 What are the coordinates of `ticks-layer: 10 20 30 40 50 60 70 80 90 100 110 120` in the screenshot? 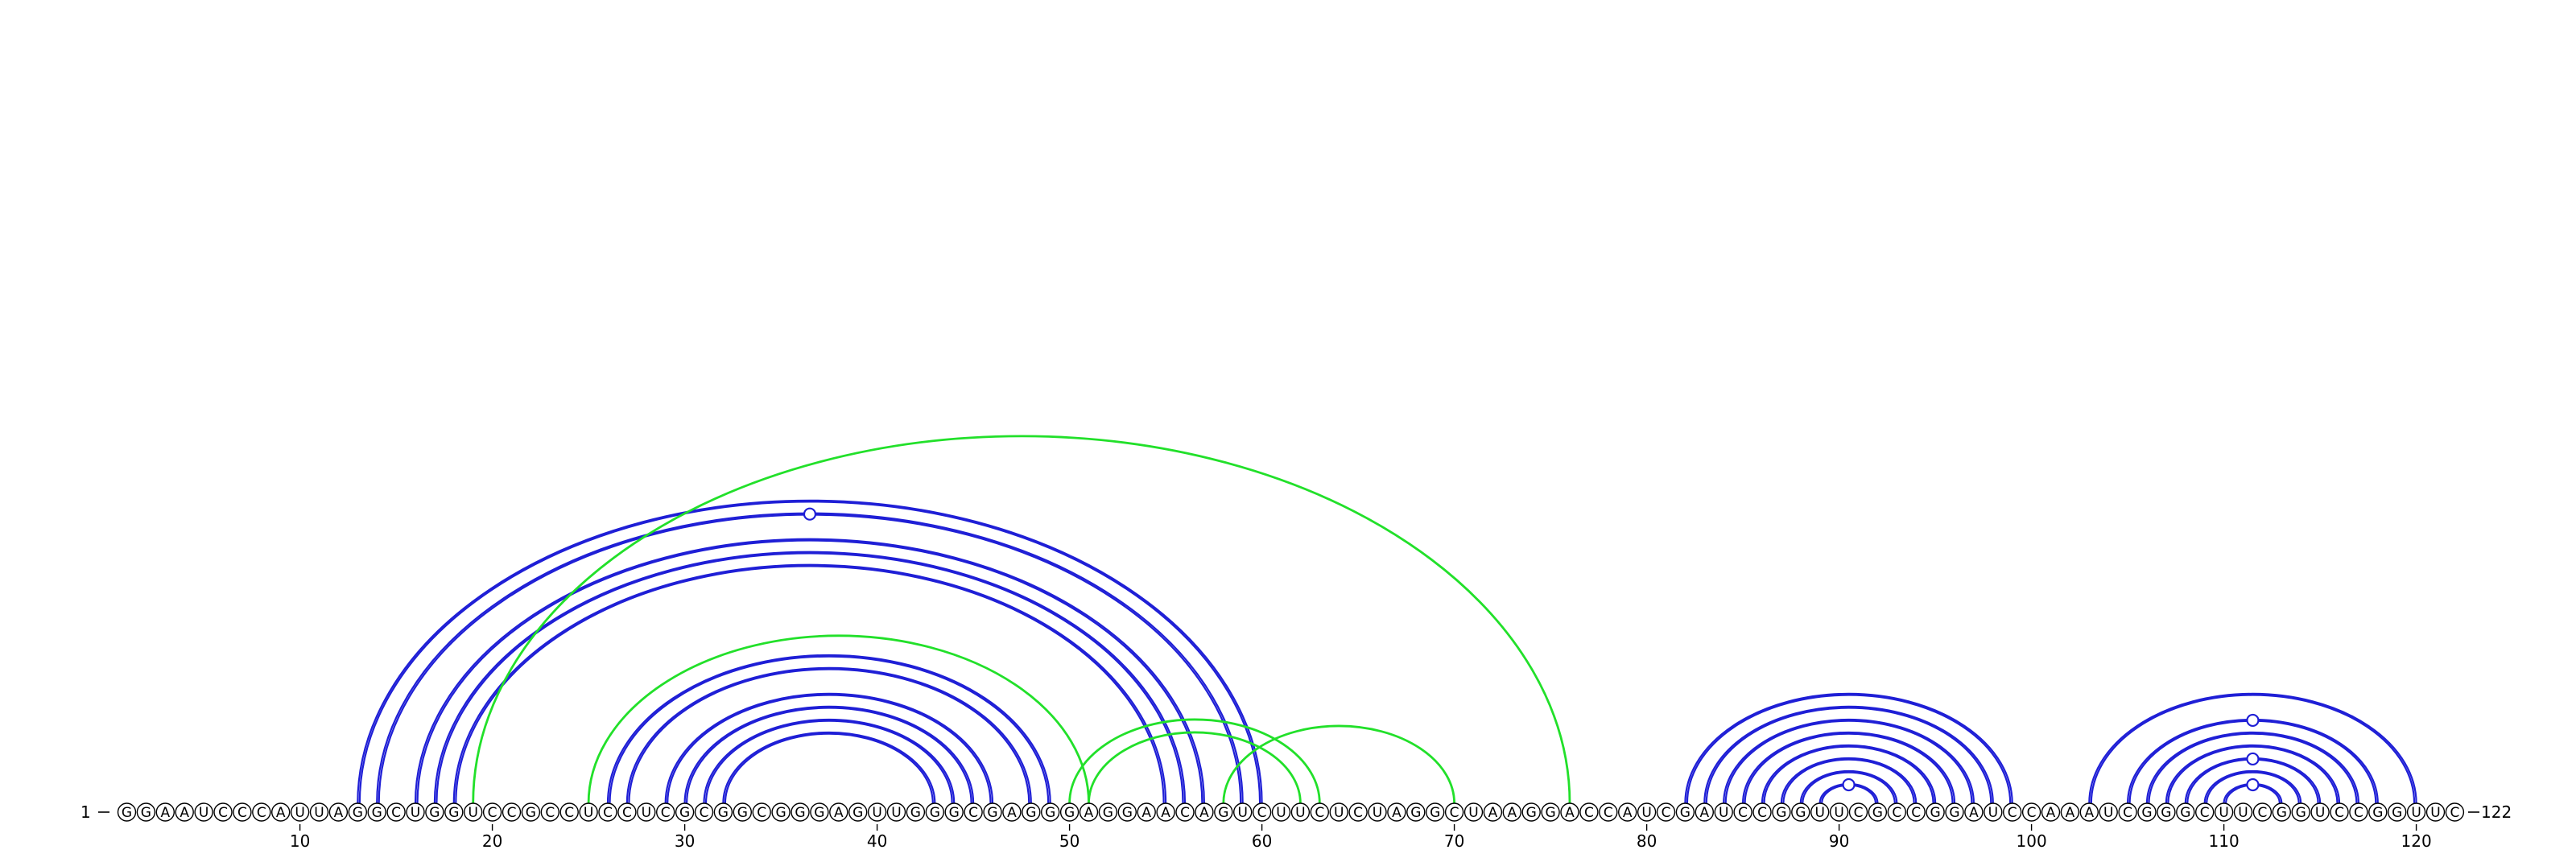 It's located at (1361, 837).